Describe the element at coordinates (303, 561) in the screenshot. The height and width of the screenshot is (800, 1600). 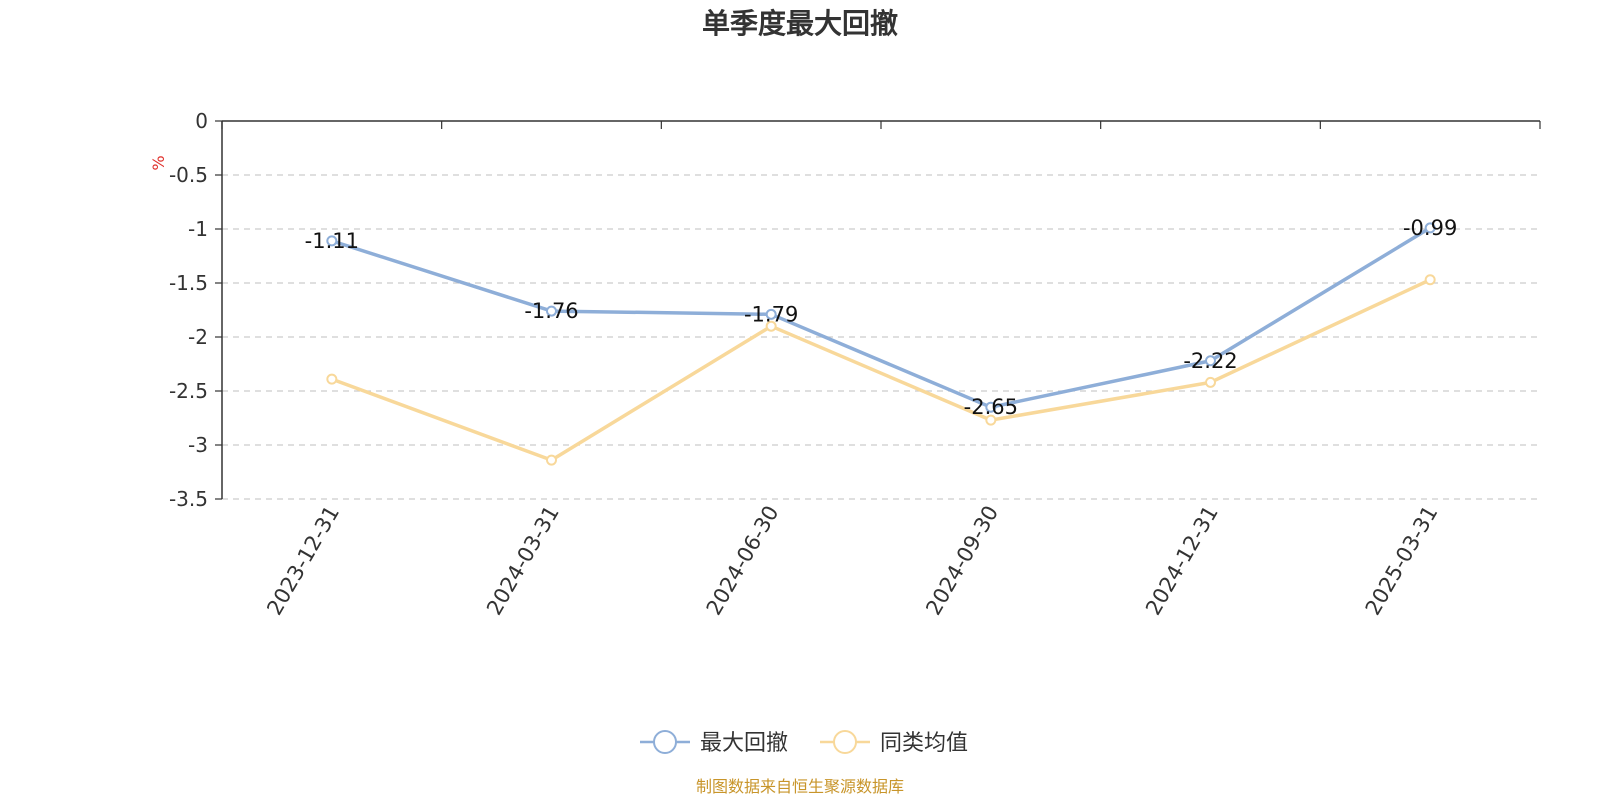
I see `x-tick-label: 2023-12-31` at that location.